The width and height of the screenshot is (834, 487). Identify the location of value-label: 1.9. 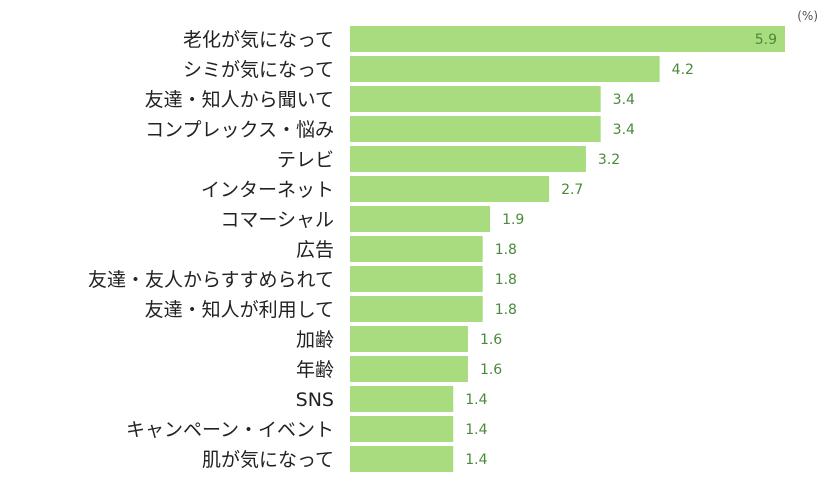
(513, 220).